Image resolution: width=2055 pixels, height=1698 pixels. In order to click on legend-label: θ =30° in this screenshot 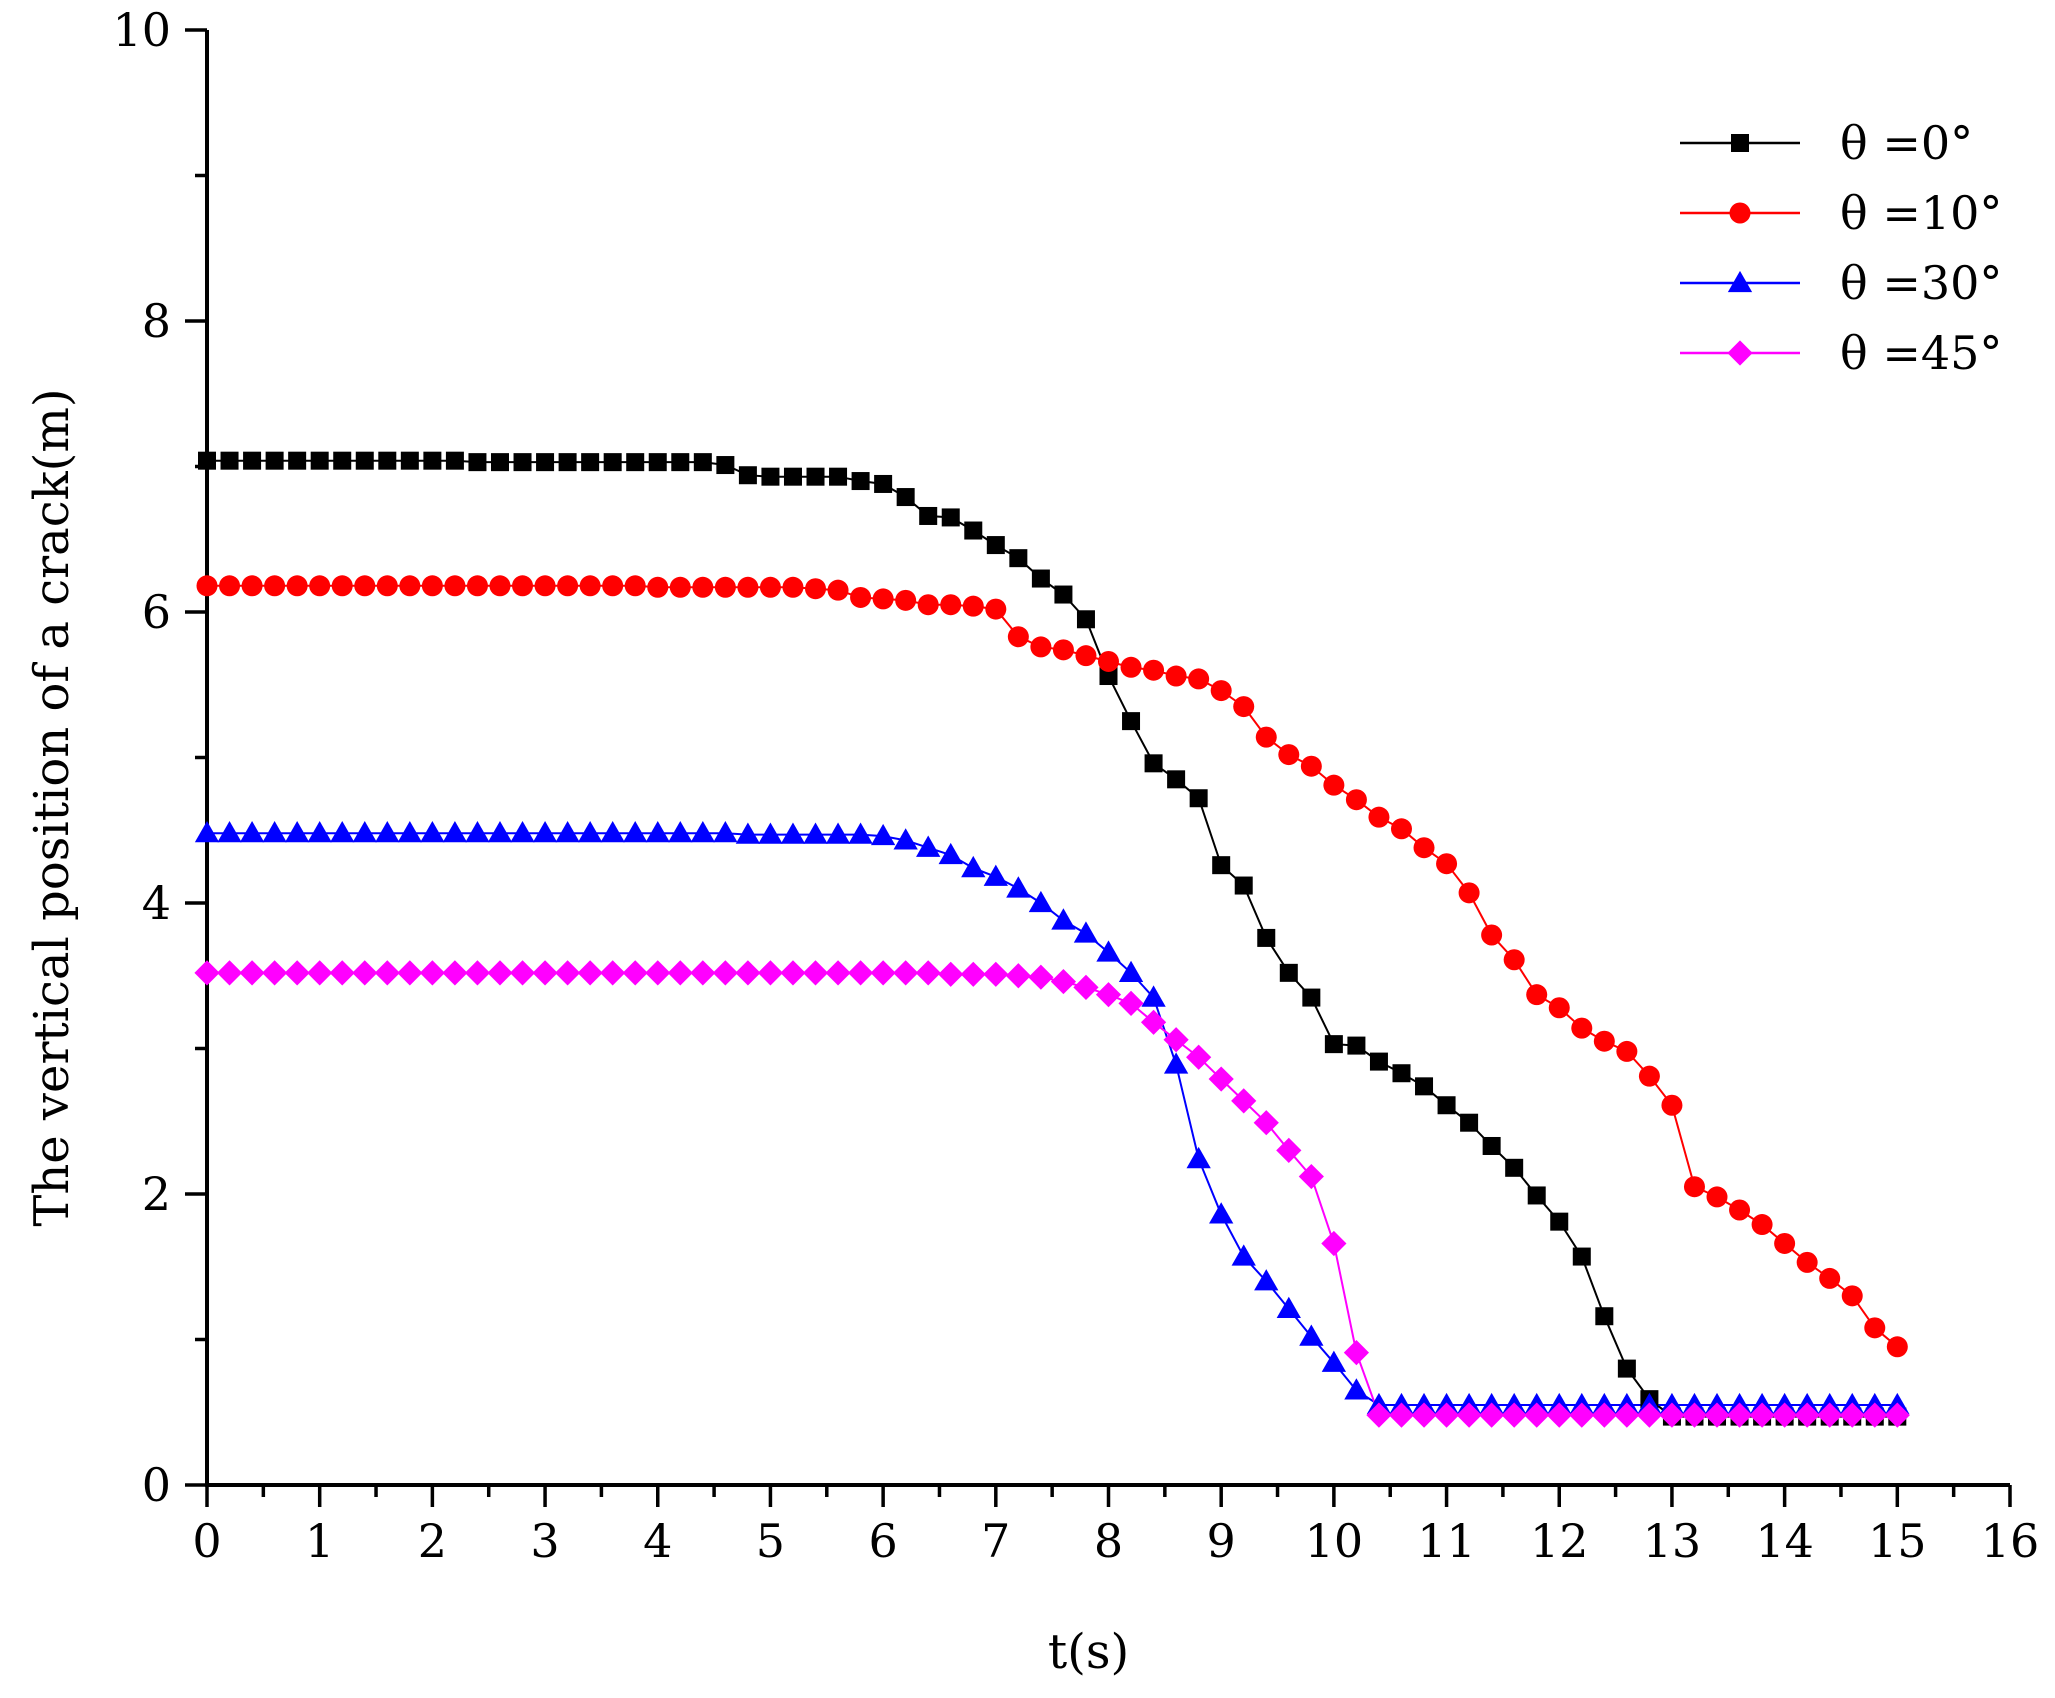, I will do `click(1921, 283)`.